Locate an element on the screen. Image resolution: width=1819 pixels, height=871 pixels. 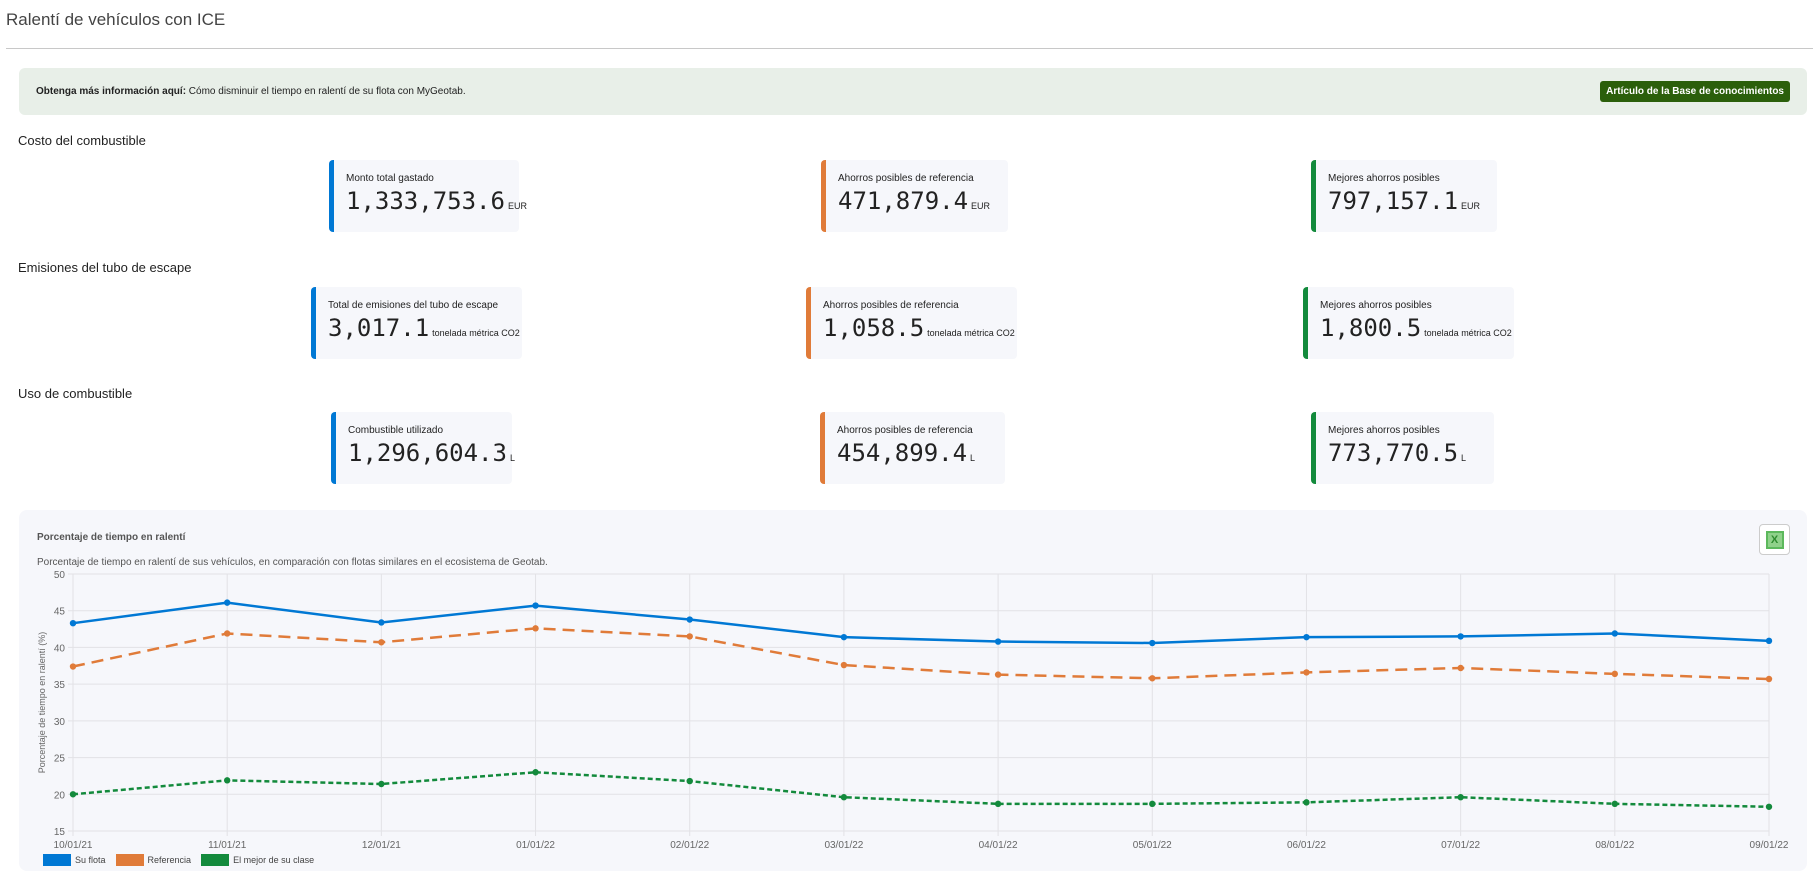
metric-value-row: 3,017.1 tonelada métrica CO2 is located at coordinates (424, 328).